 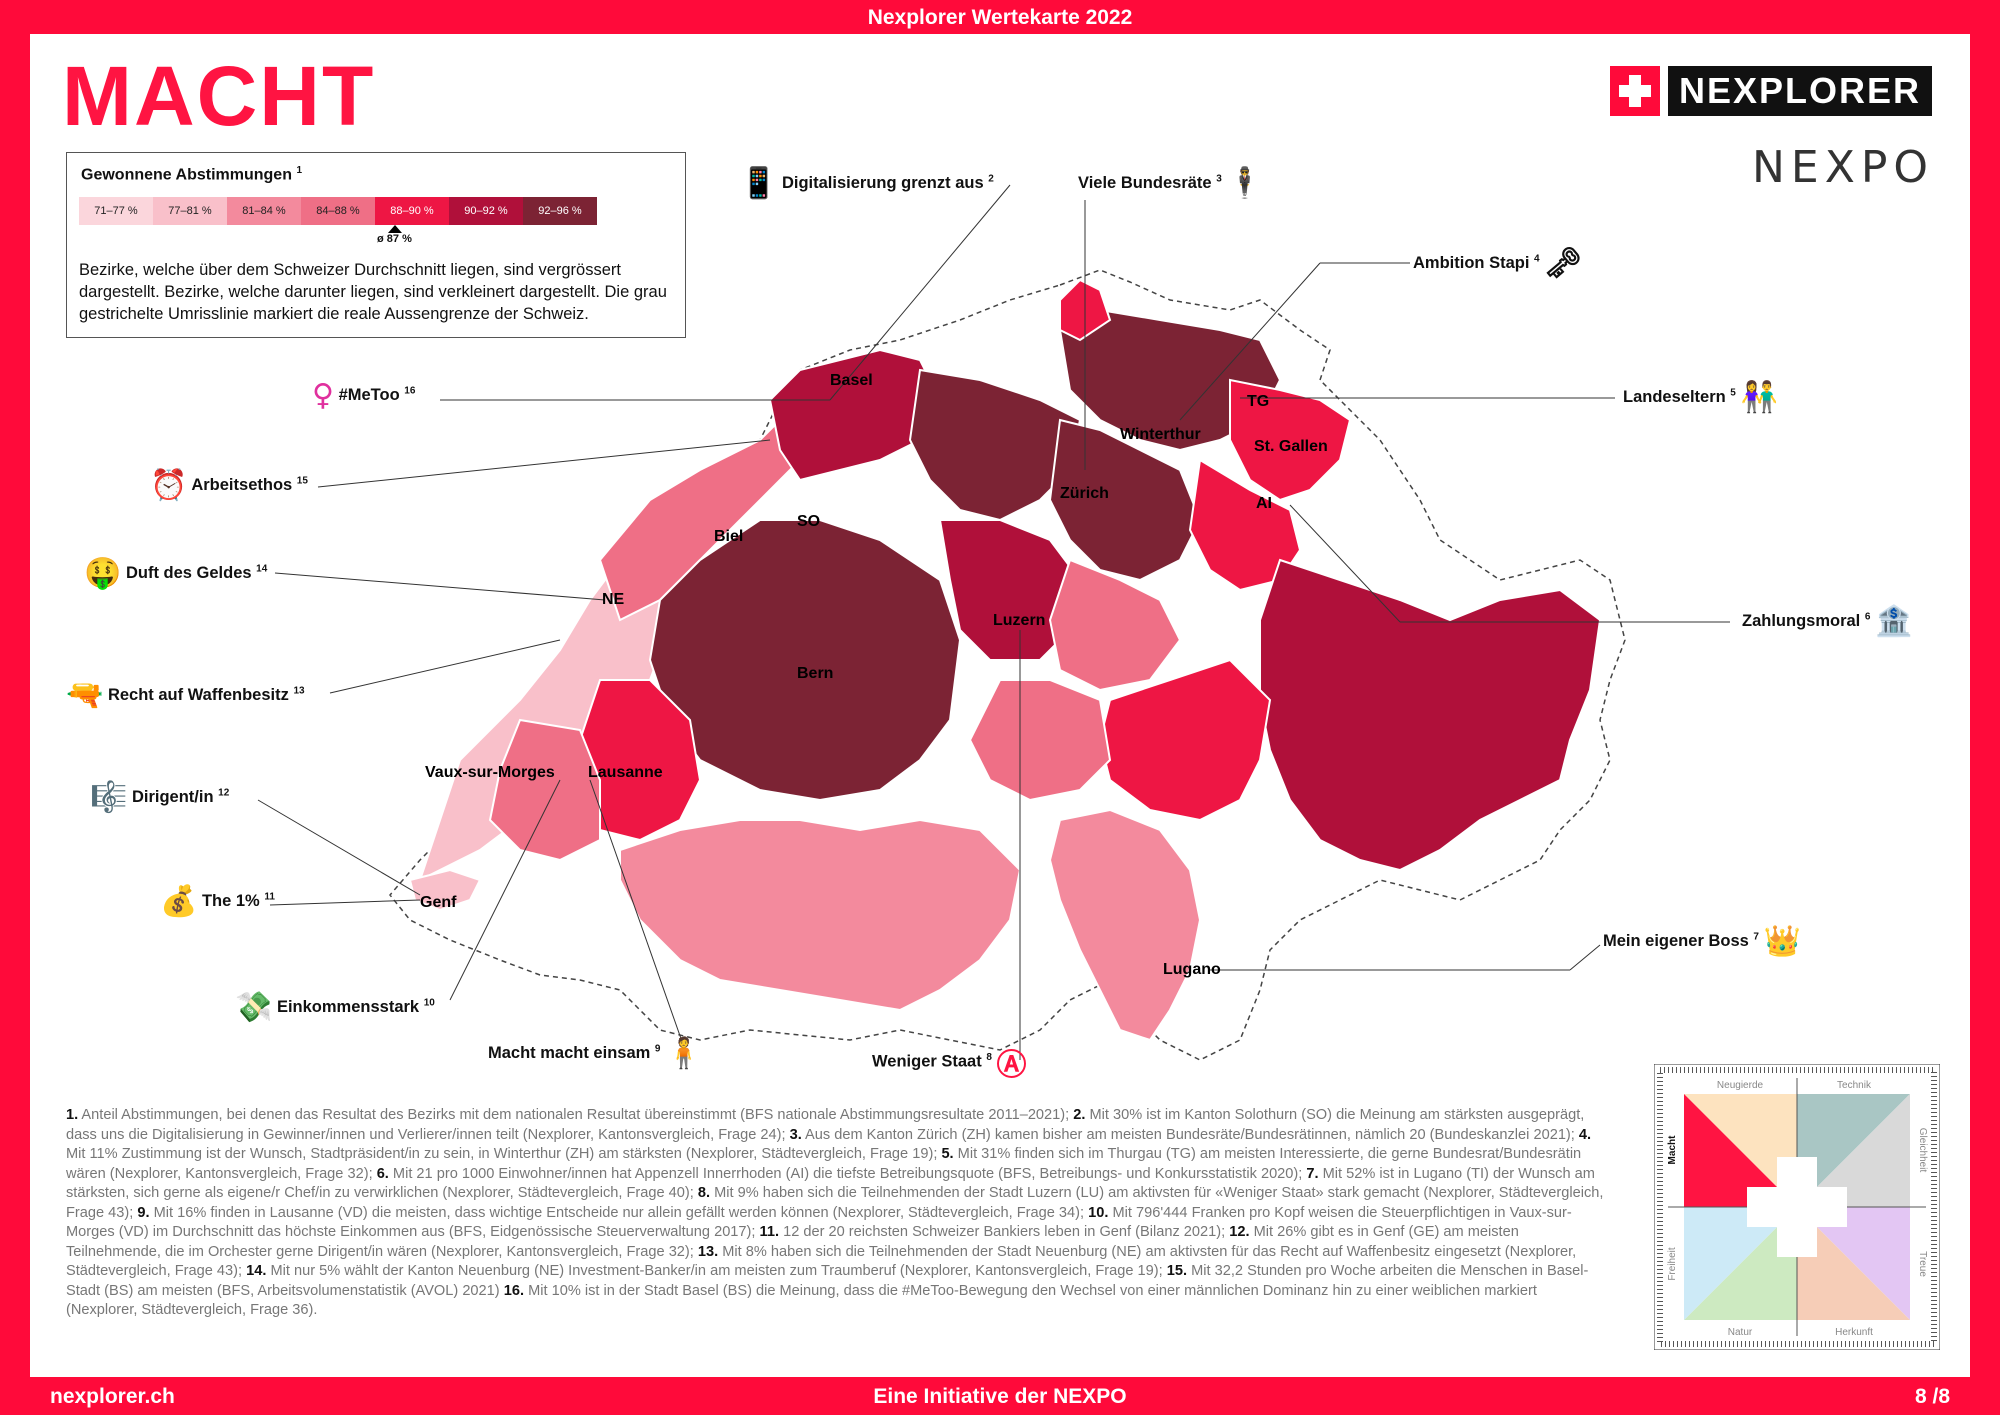 What do you see at coordinates (1430, 715) in the screenshot?
I see `district-graubuenden` at bounding box center [1430, 715].